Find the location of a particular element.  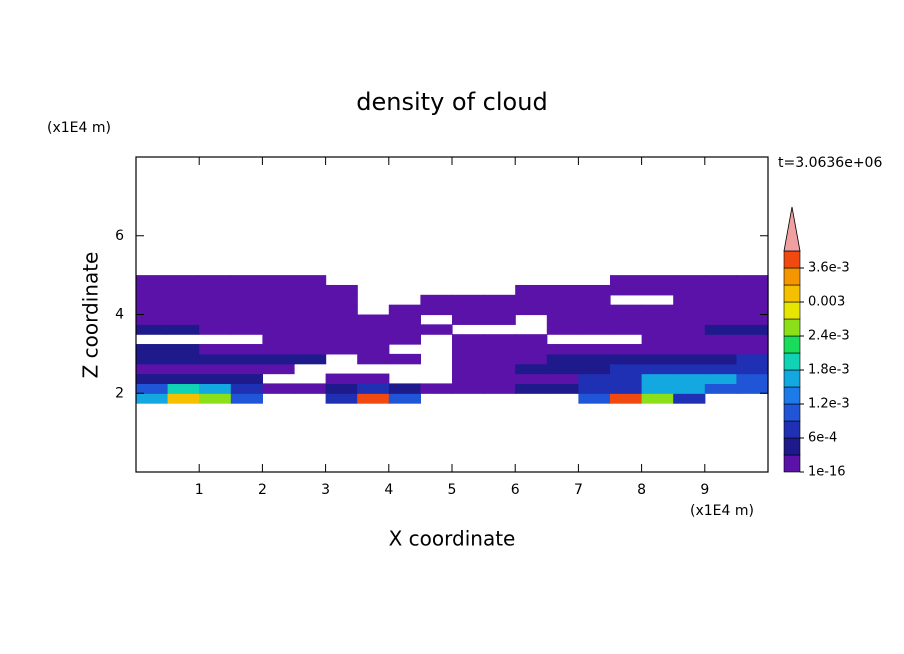

x-tick-label: 7 is located at coordinates (578, 490).